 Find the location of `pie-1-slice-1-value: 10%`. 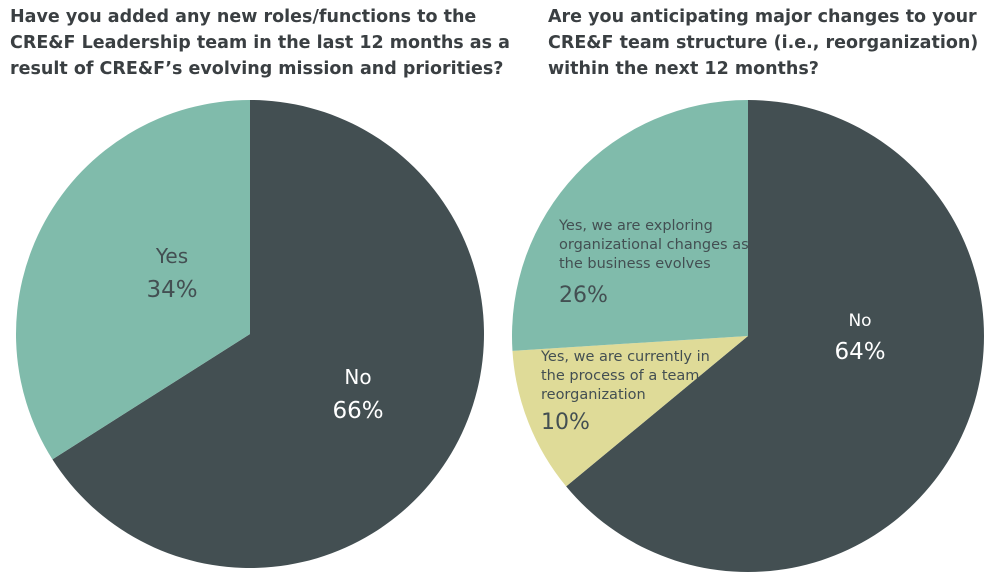

pie-1-slice-1-value: 10% is located at coordinates (565, 422).